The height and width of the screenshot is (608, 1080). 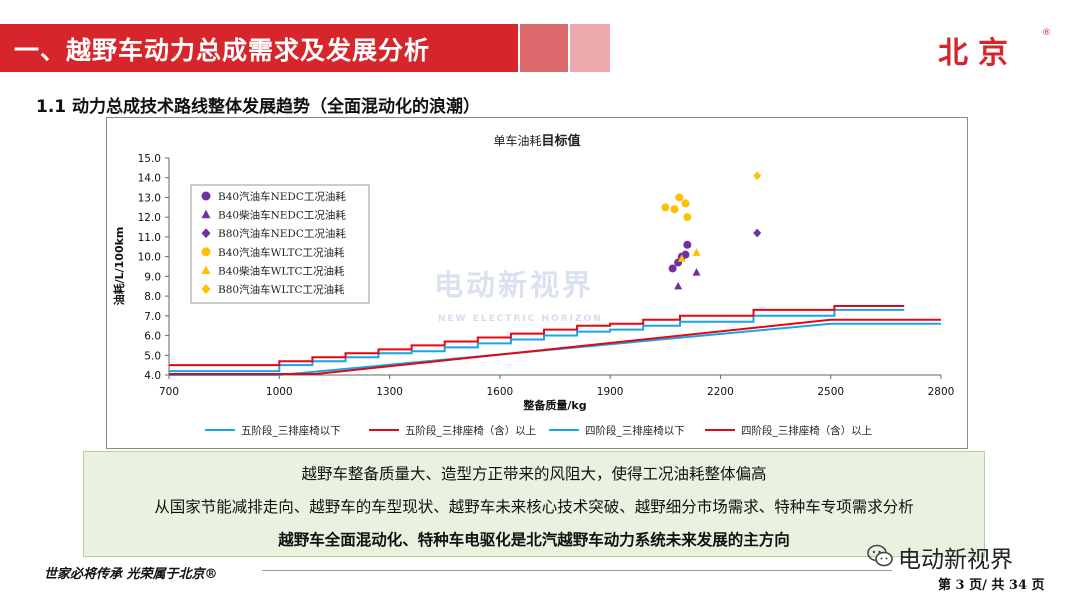 I want to click on legend-label: B40汽油车NEDC工况油耗, so click(x=282, y=196).